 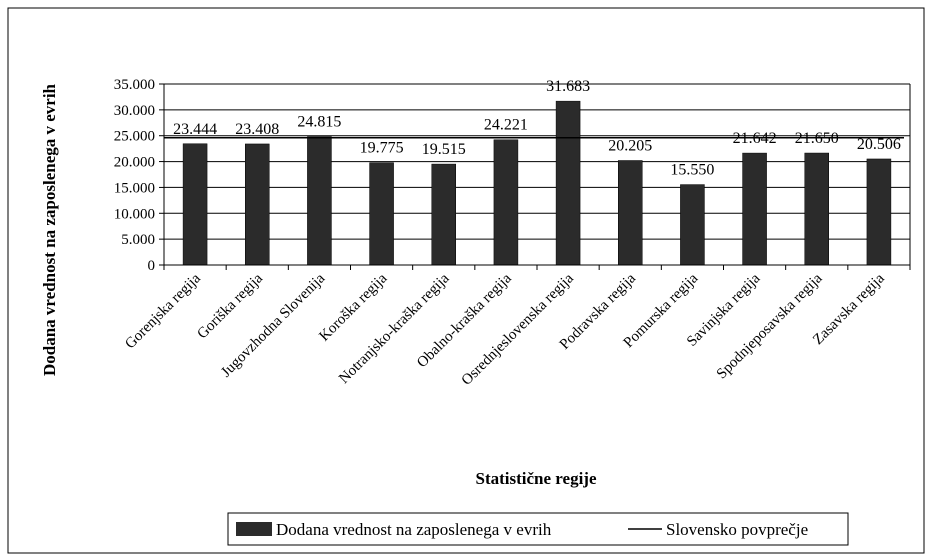 What do you see at coordinates (692, 170) in the screenshot?
I see `bar-value-label: 15.550` at bounding box center [692, 170].